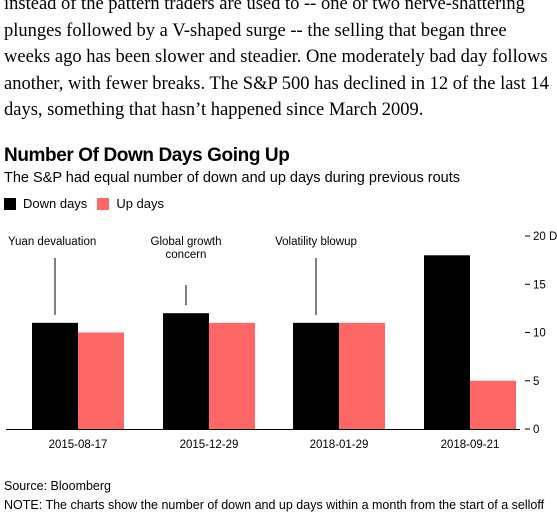 The height and width of the screenshot is (524, 557). I want to click on legend-label-down: Down days, so click(55, 203).